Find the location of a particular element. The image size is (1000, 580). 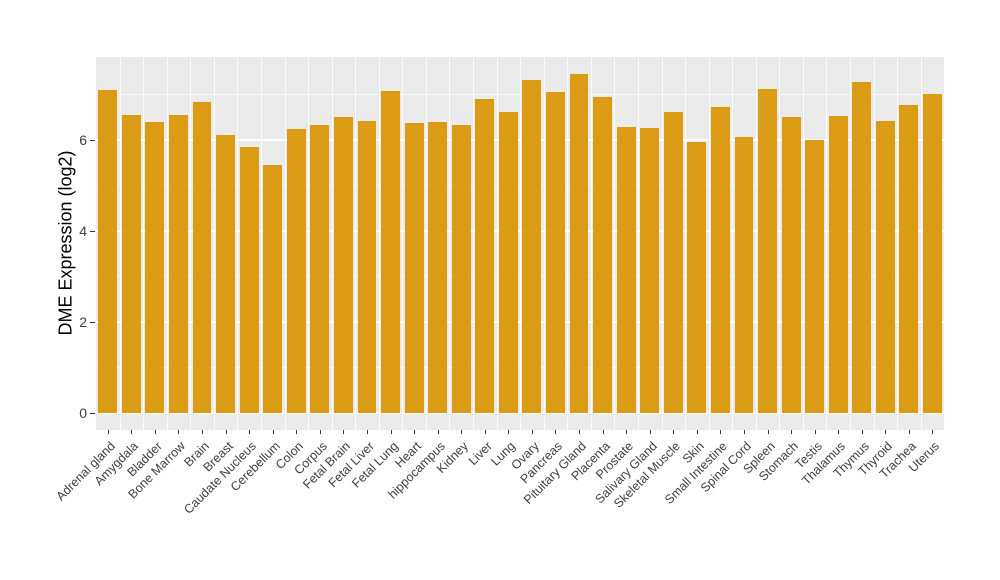

bar-adrenal-gland is located at coordinates (108, 251).